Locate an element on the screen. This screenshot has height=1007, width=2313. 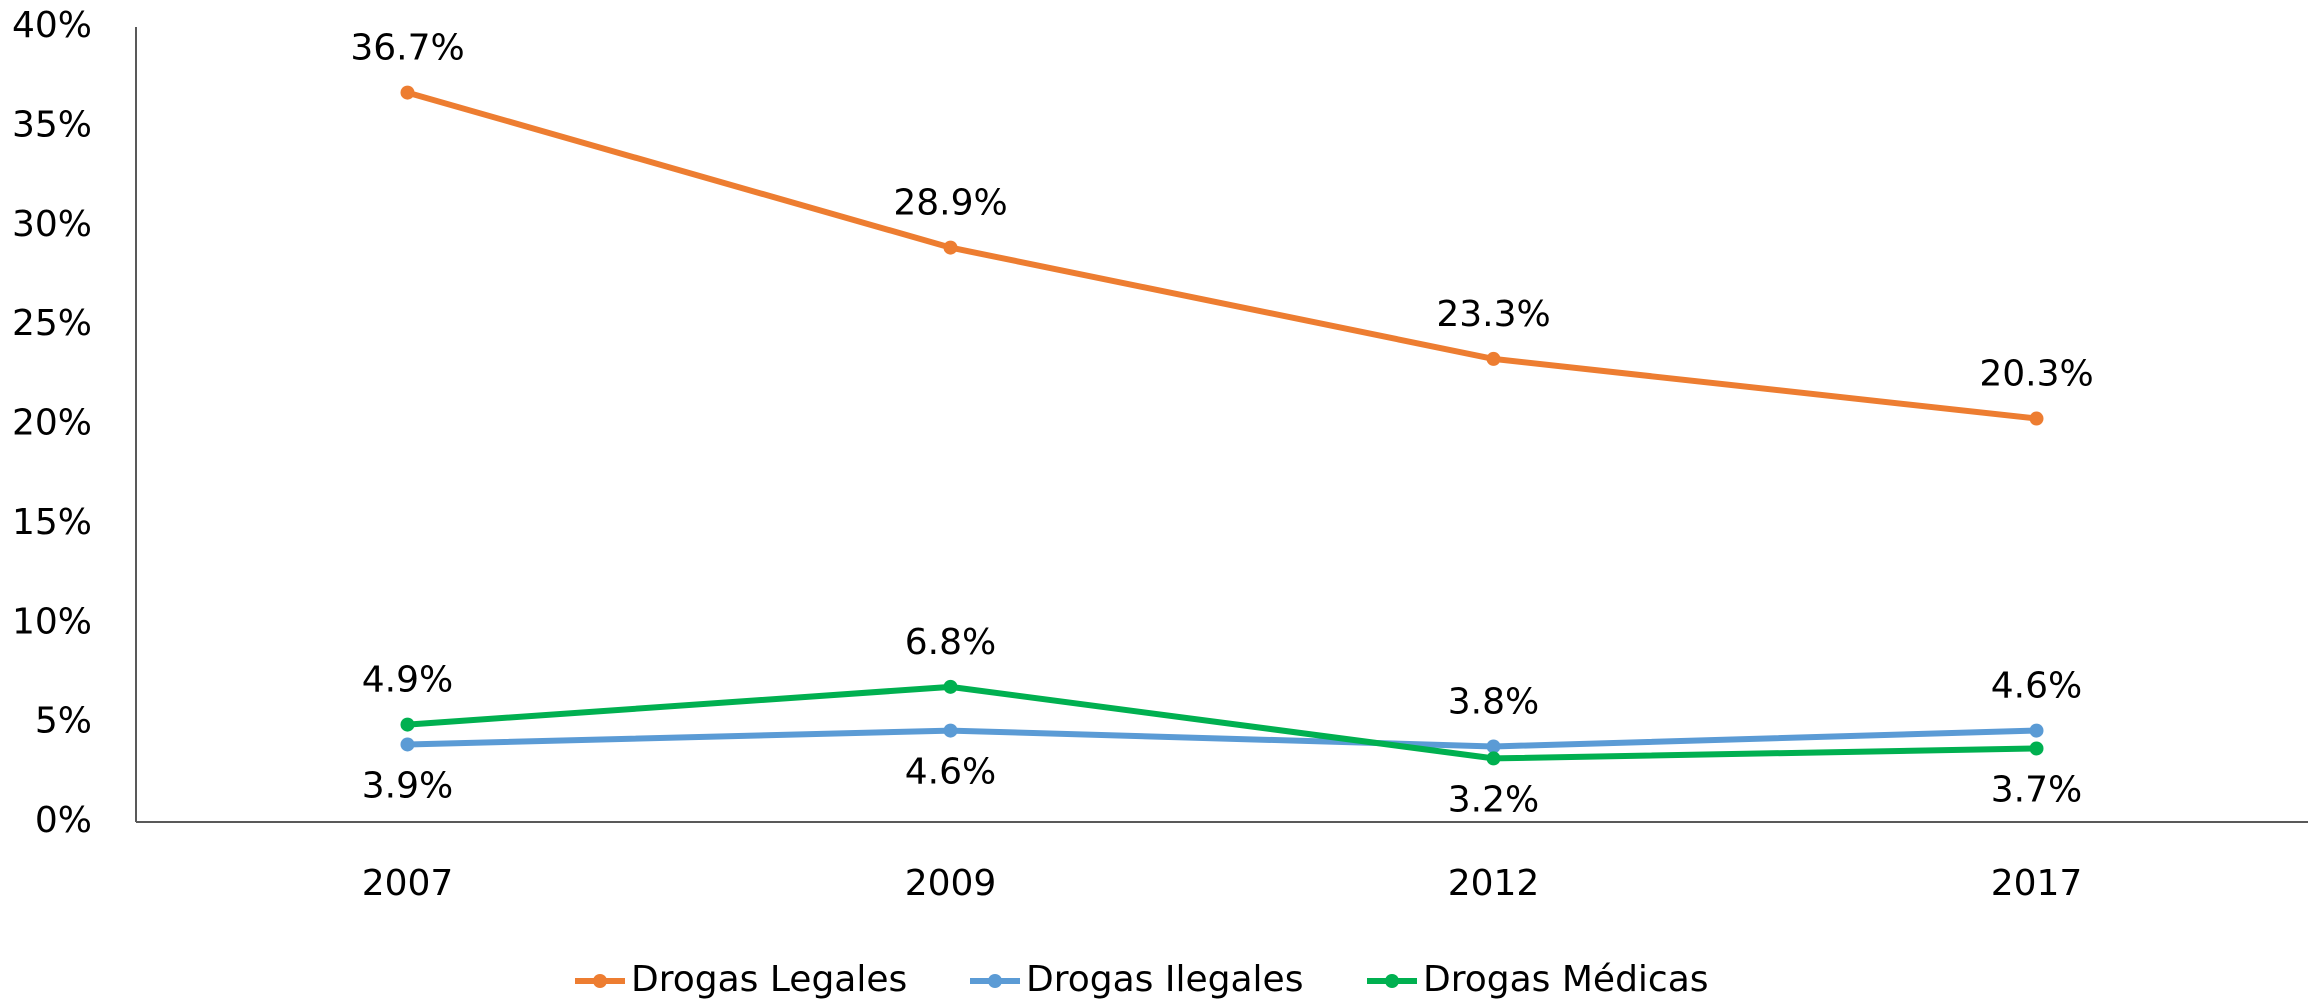
y-tick-label: 10% is located at coordinates (52, 621).